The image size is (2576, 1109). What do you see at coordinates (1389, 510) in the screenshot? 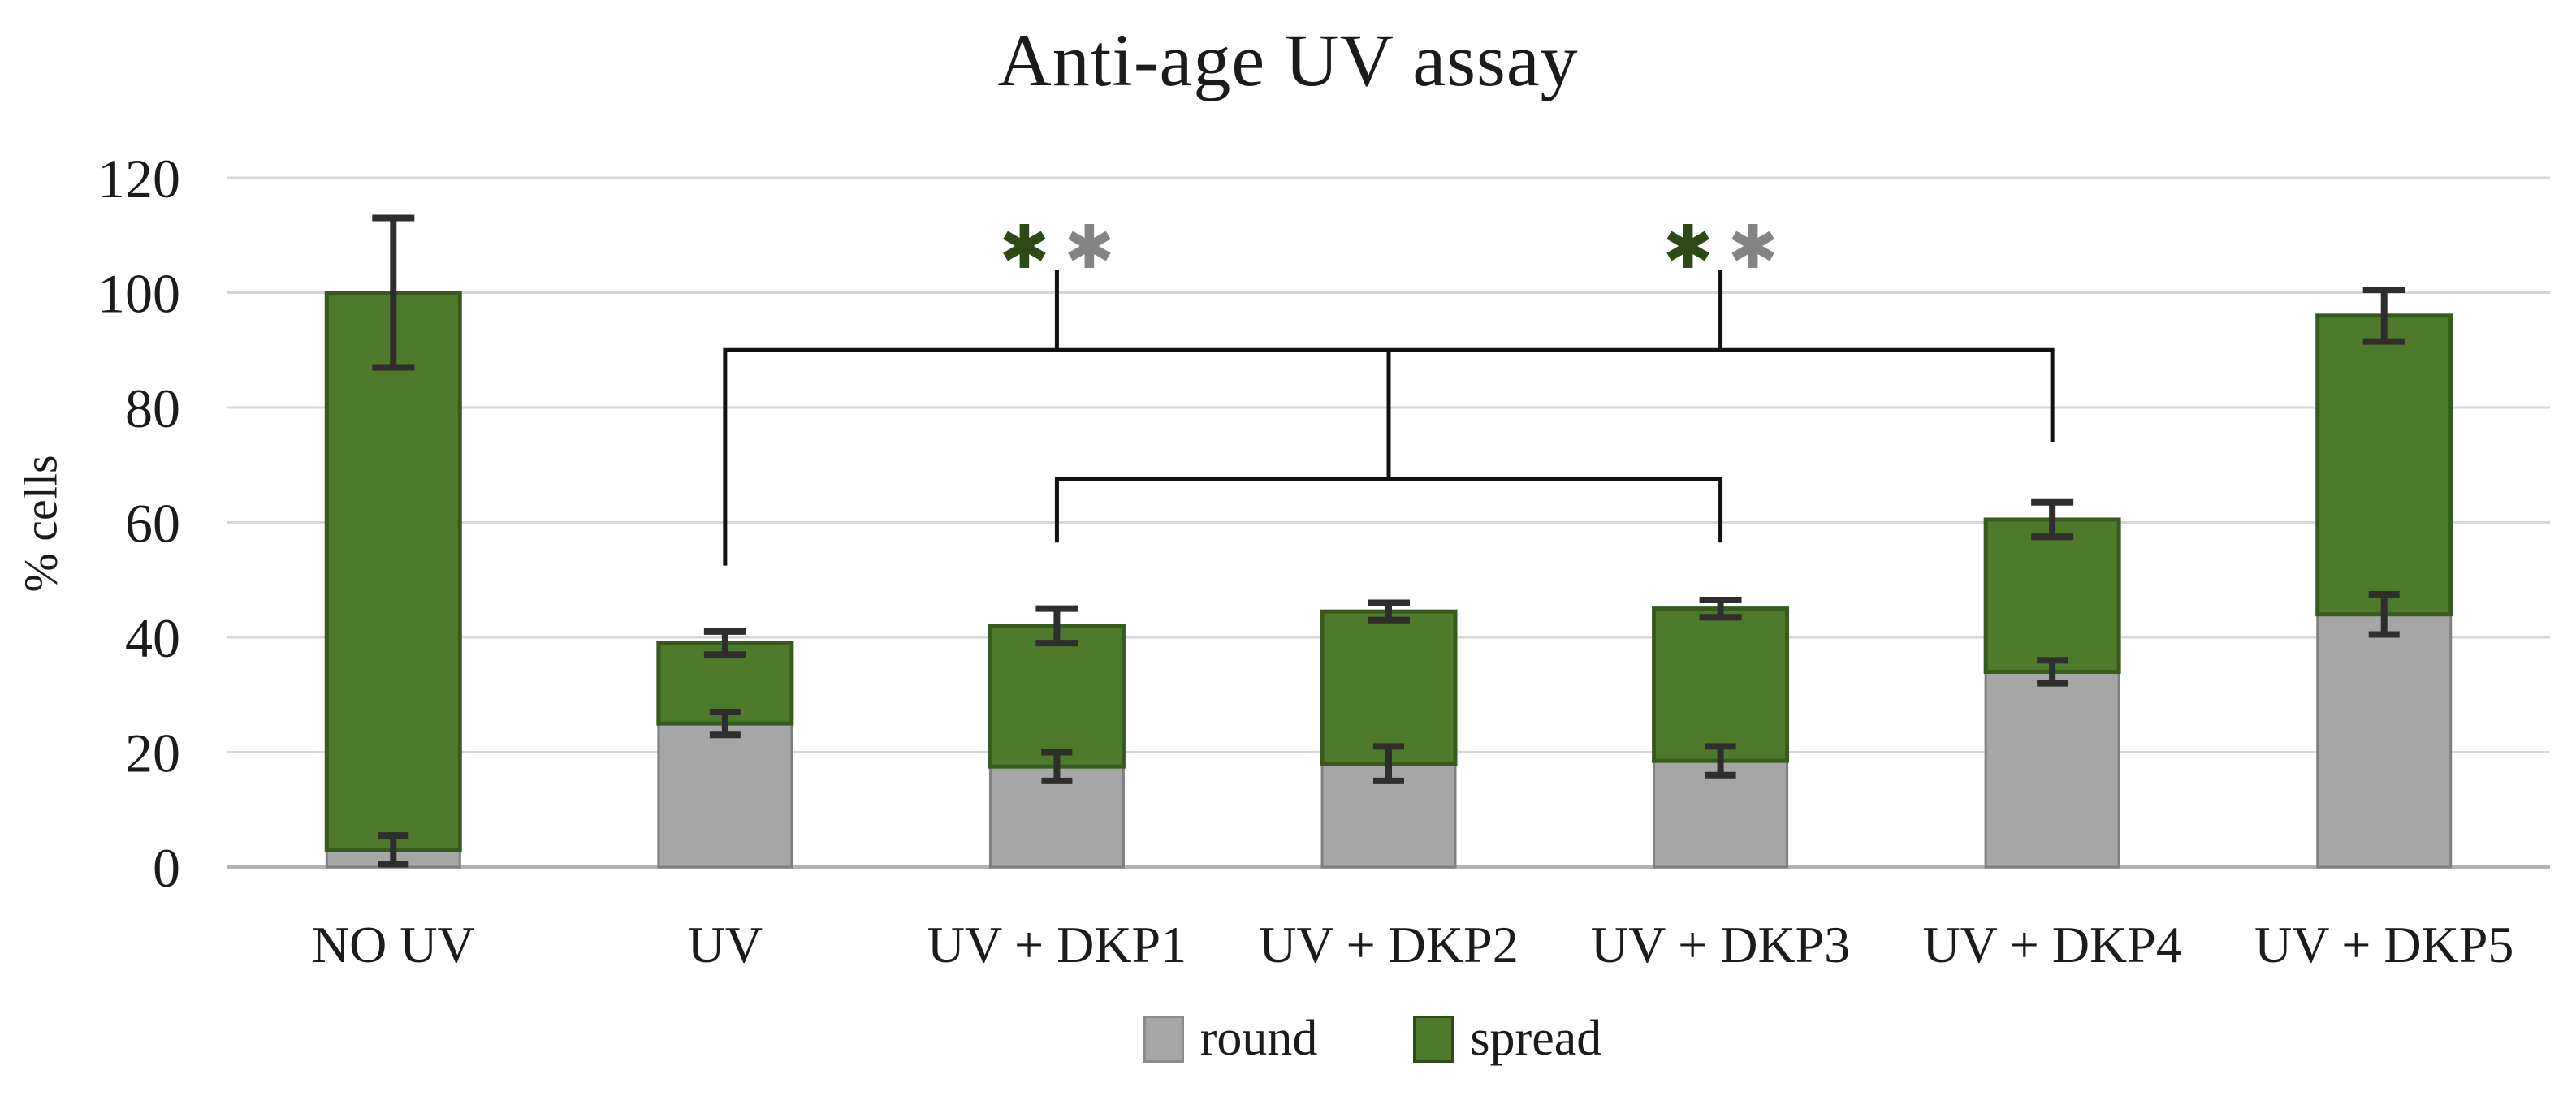
I see `significance-bracket-lower` at bounding box center [1389, 510].